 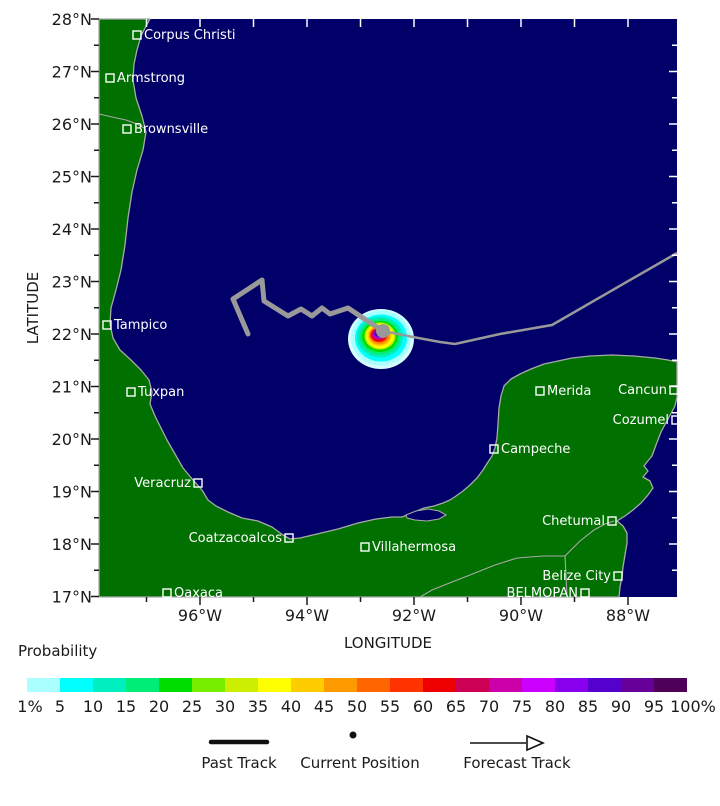 What do you see at coordinates (621, 706) in the screenshot?
I see `colorbar-tick: 90` at bounding box center [621, 706].